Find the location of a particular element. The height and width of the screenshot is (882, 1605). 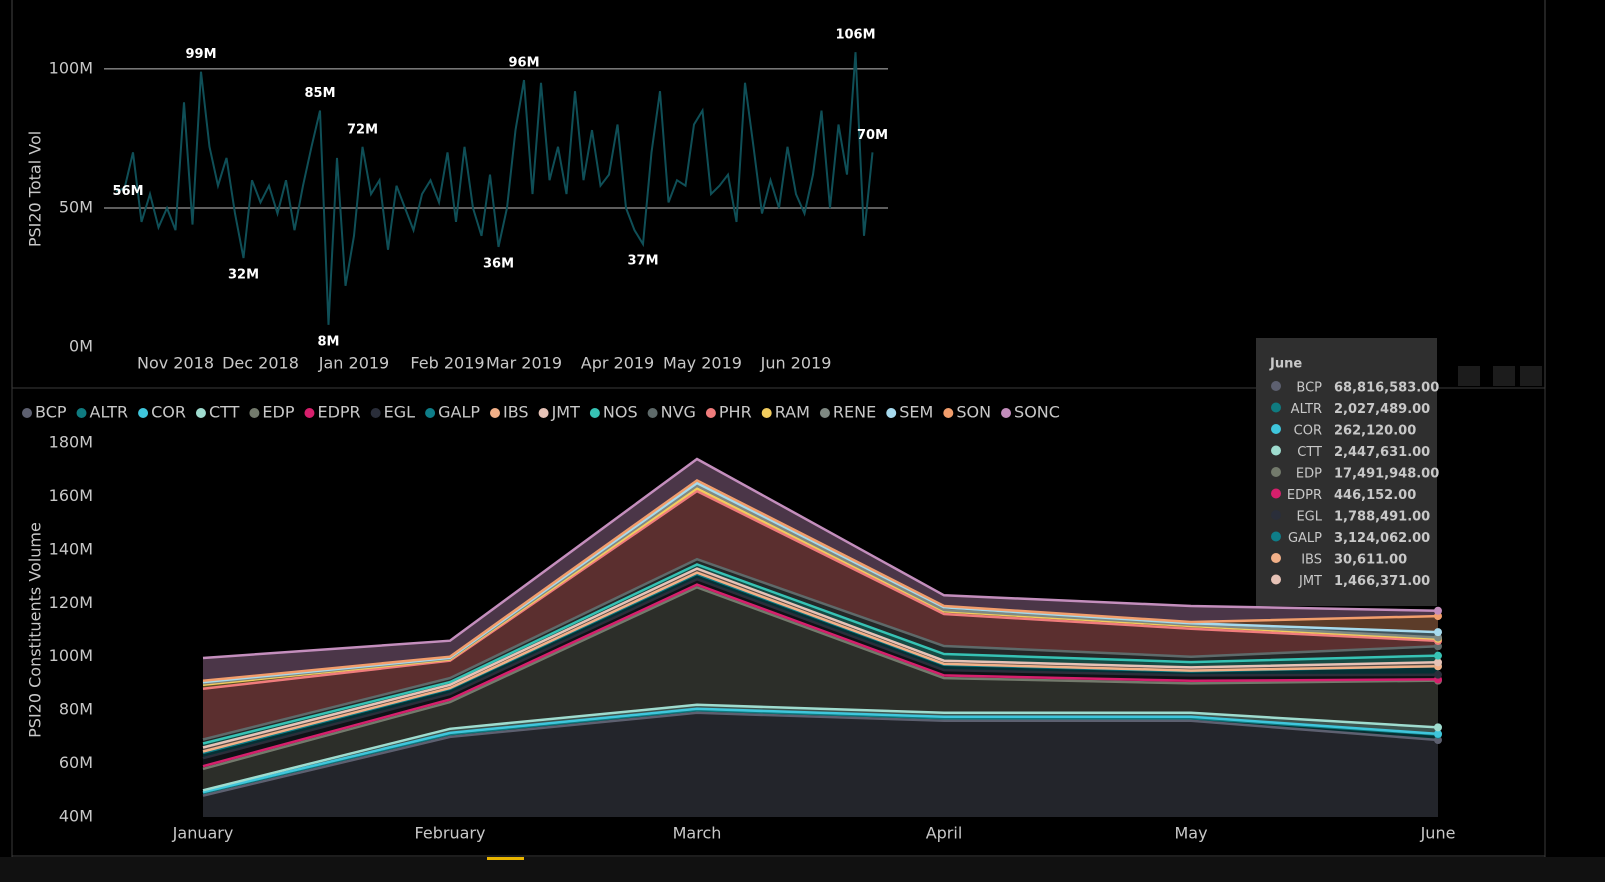

tooltip-value: 2,027,489.00 is located at coordinates (1382, 409).